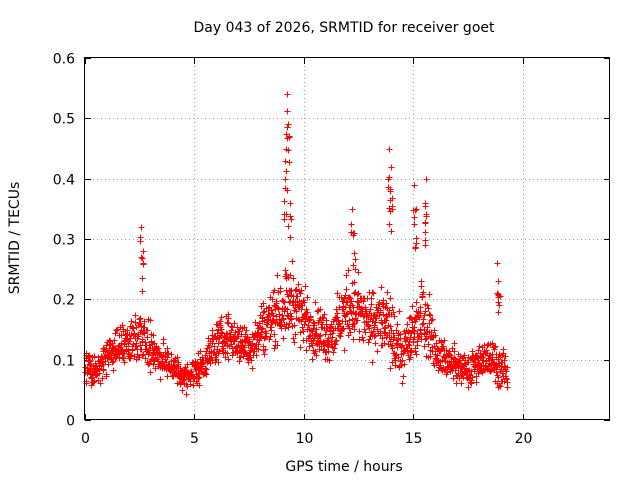 The image size is (640, 480). I want to click on y-tick-label: 0.5, so click(64, 120).